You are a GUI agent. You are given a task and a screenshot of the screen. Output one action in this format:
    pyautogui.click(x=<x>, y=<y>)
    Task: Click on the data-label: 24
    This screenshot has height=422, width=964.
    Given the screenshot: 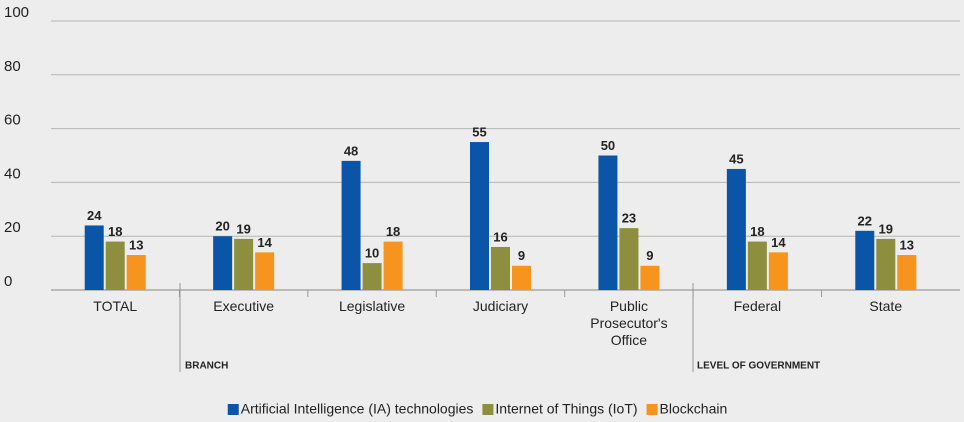 What is the action you would take?
    pyautogui.click(x=94, y=215)
    